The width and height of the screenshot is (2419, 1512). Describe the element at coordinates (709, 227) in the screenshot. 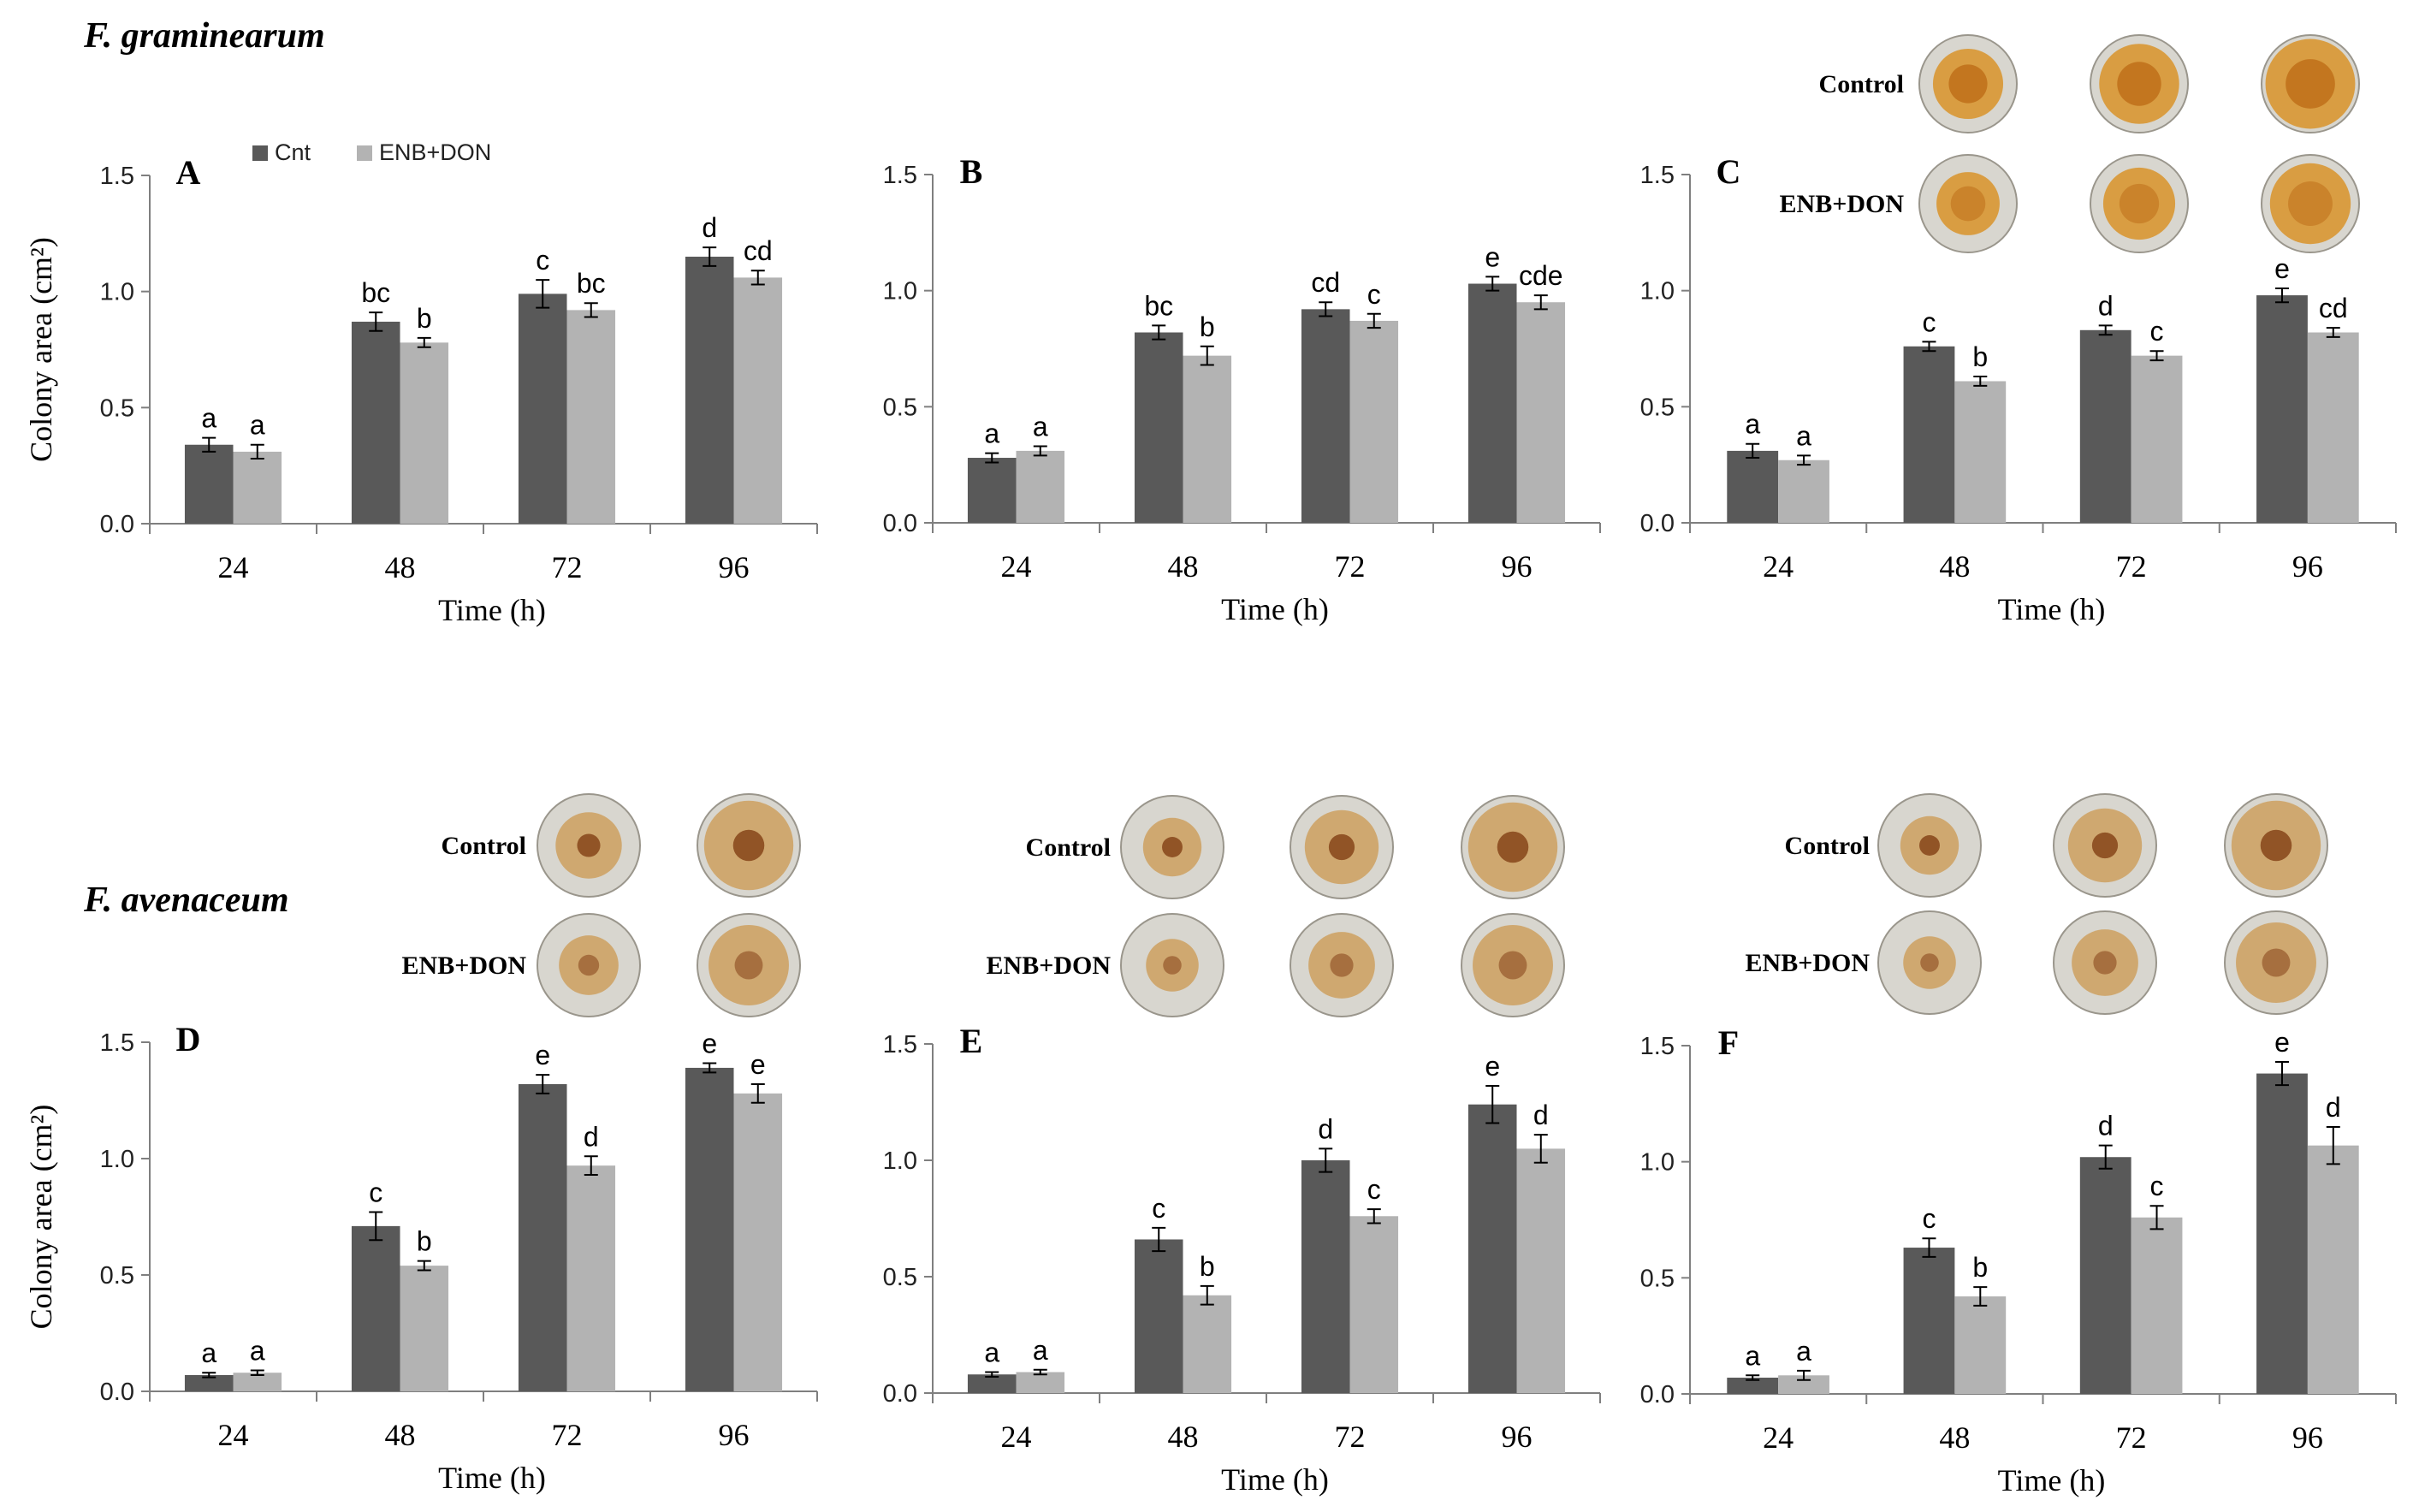

I see `significance-letter: d` at that location.